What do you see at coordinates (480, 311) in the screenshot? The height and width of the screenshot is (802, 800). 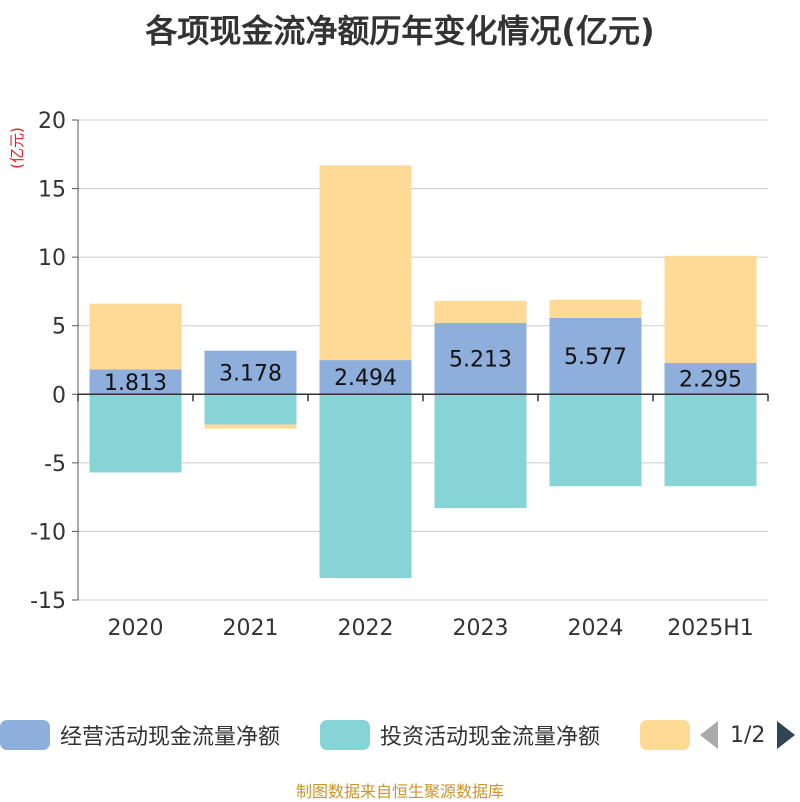 I see `bar-financing-2023` at bounding box center [480, 311].